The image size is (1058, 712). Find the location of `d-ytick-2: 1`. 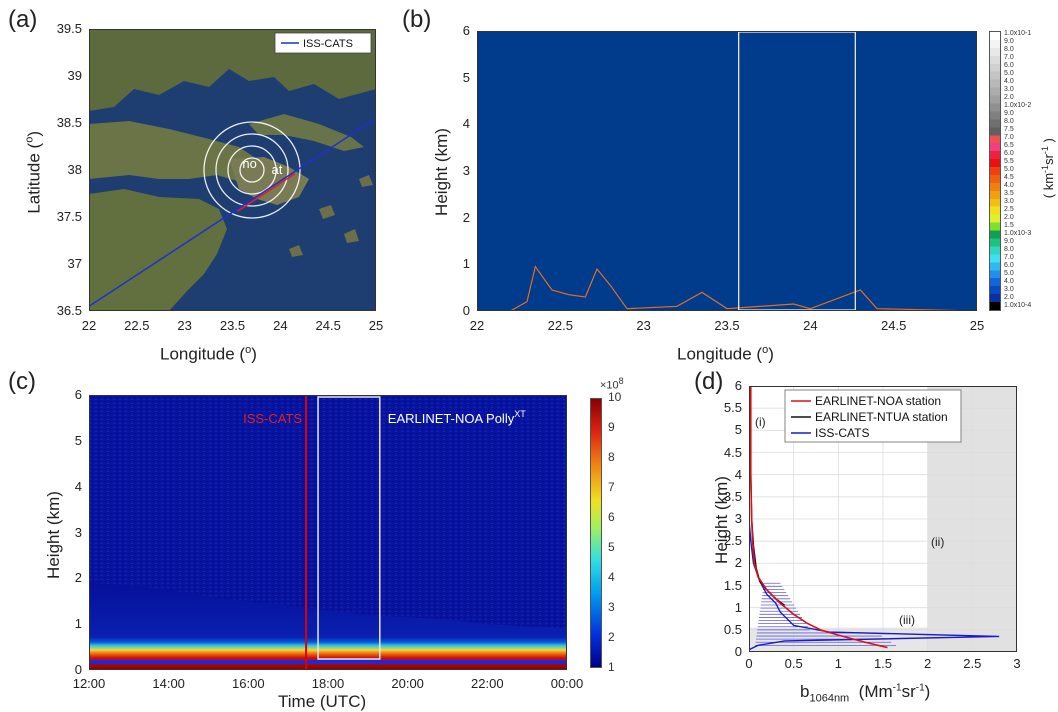

d-ytick-2: 1 is located at coordinates (738, 607).